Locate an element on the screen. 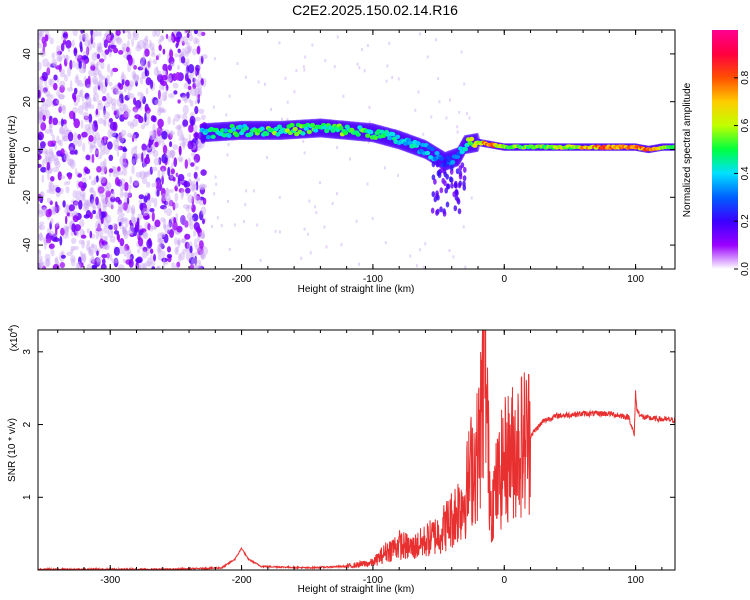  spectrogram-y-axis-label: Frequency (Hz) is located at coordinates (12, 150).